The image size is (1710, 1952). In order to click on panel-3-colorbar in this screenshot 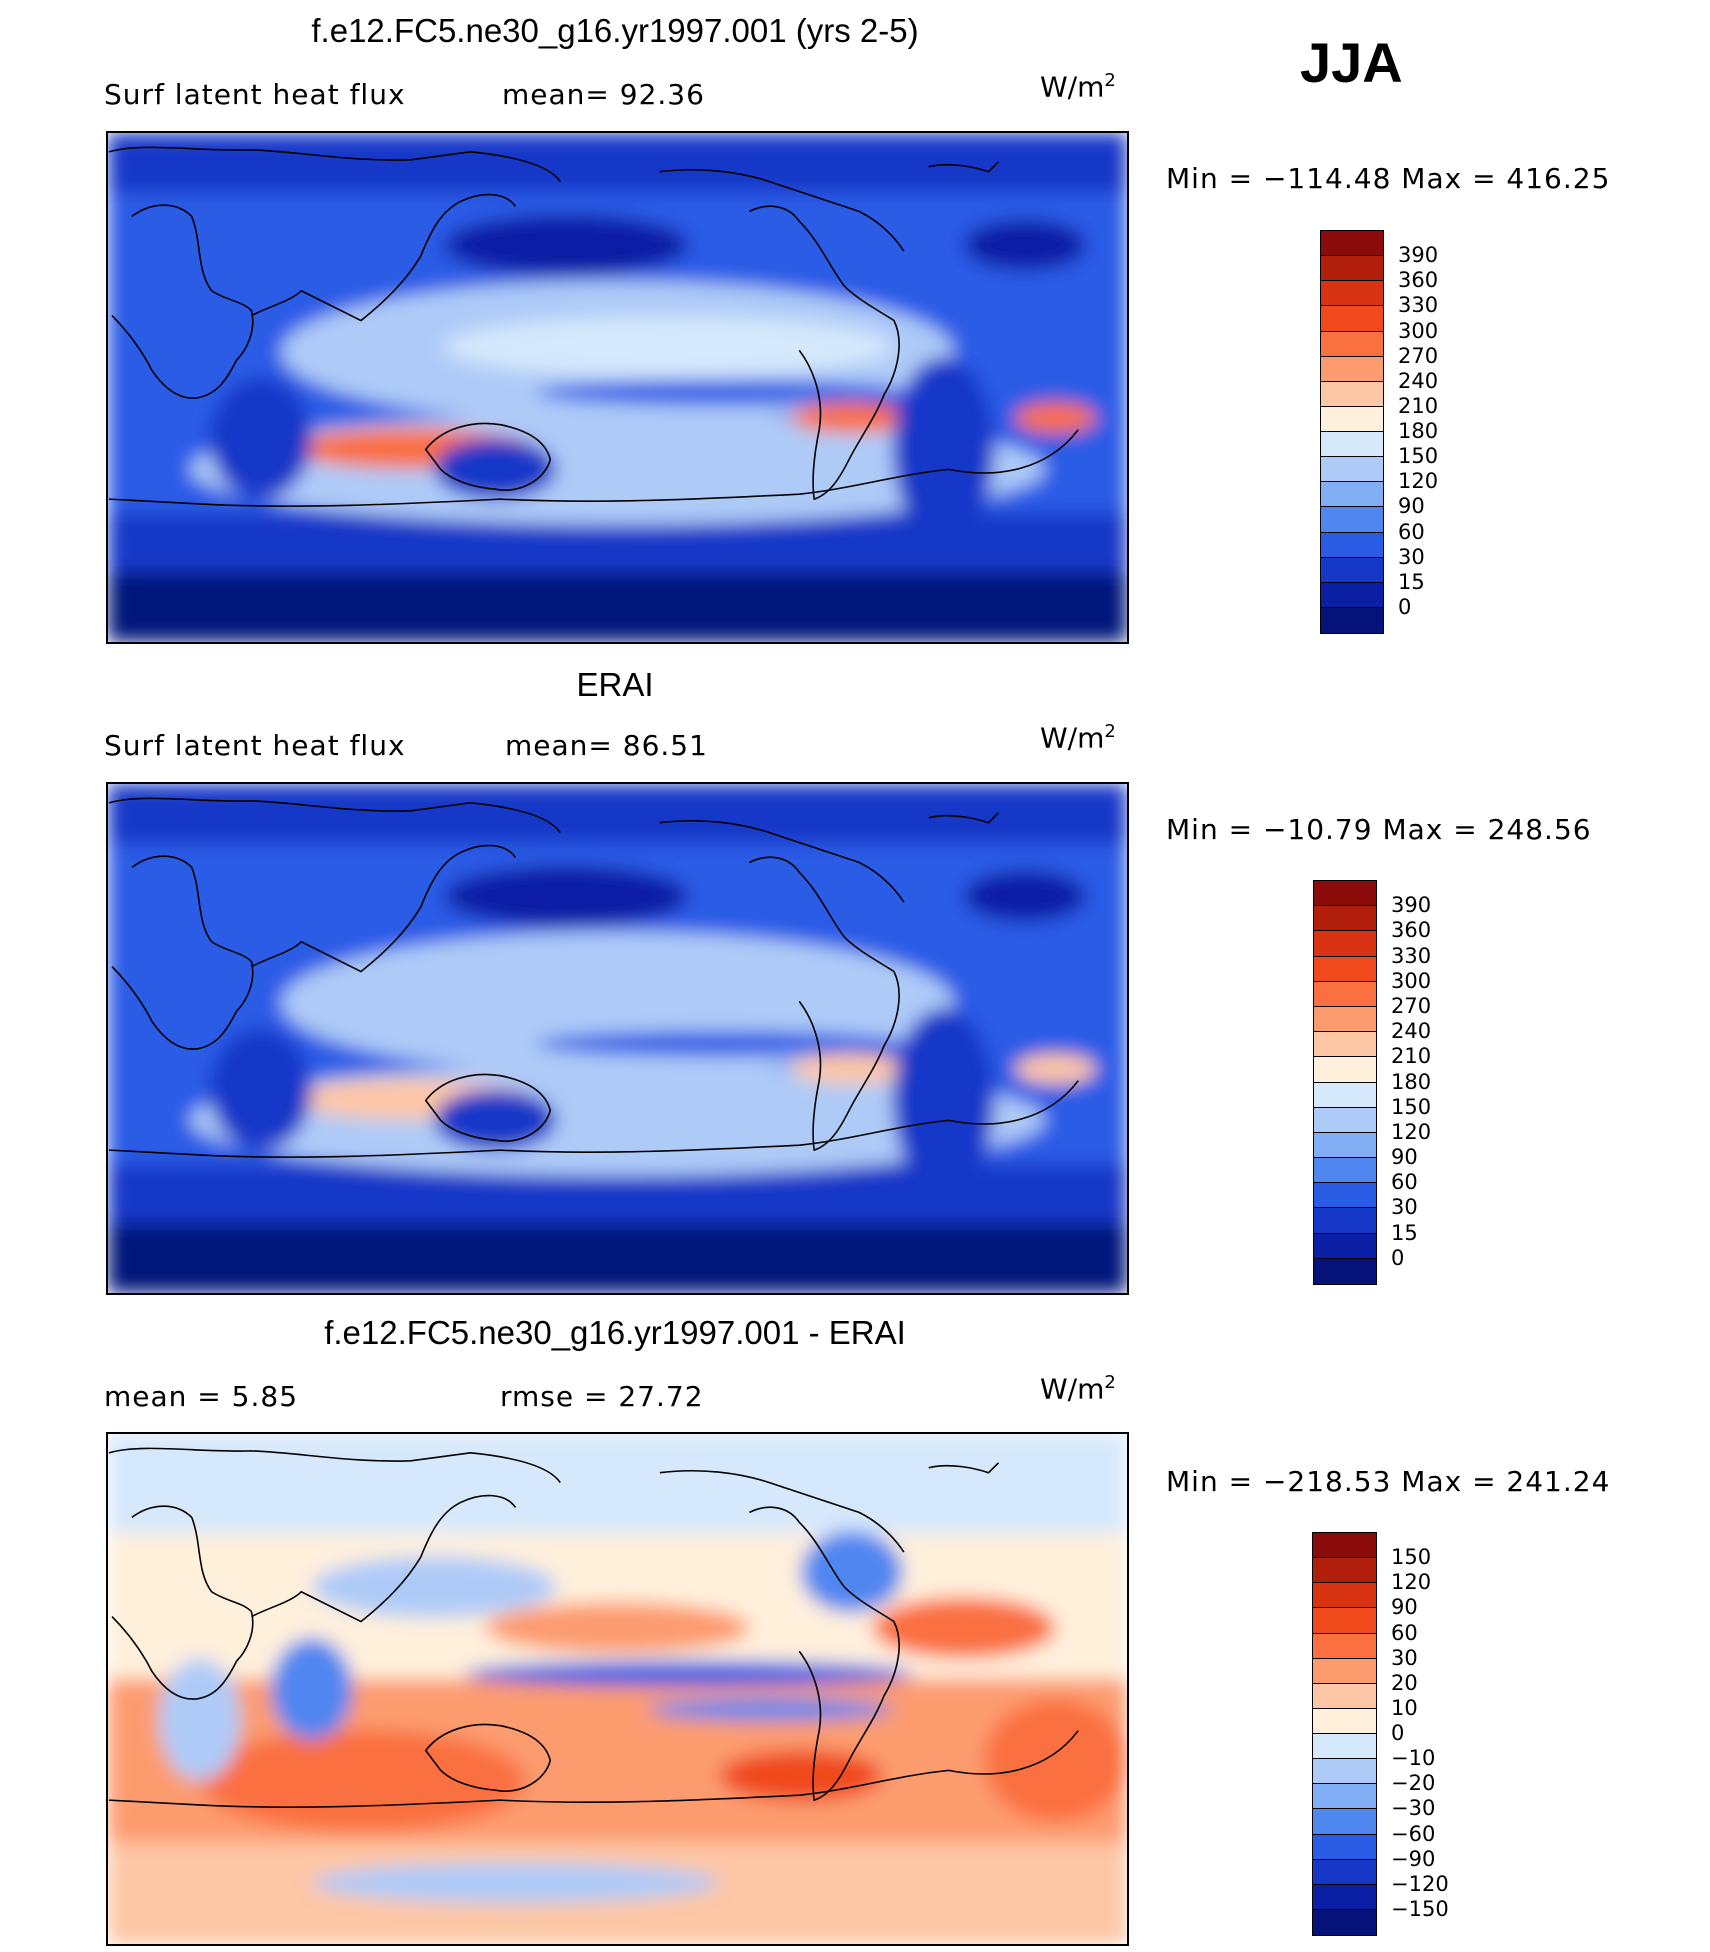, I will do `click(1344, 1734)`.